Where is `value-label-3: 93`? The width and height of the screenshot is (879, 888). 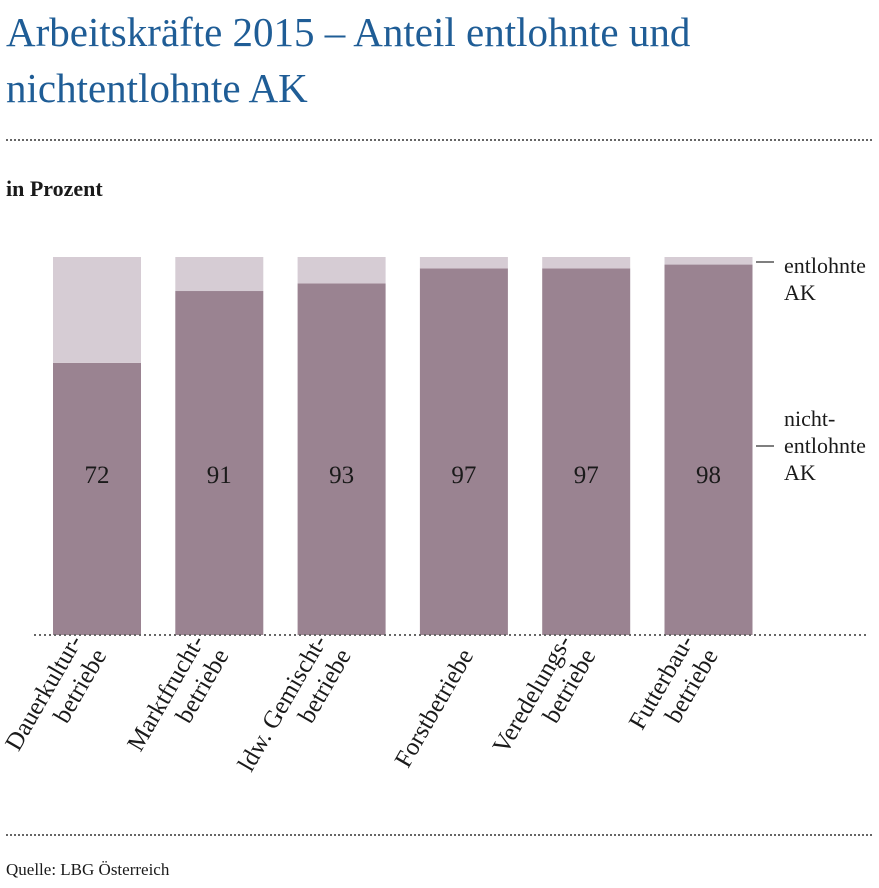
value-label-3: 93 is located at coordinates (341, 475).